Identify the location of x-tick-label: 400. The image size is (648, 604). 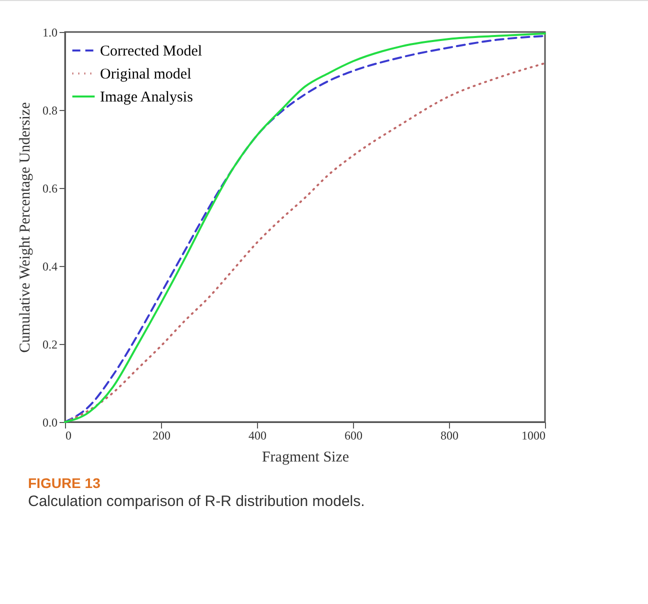
(257, 435).